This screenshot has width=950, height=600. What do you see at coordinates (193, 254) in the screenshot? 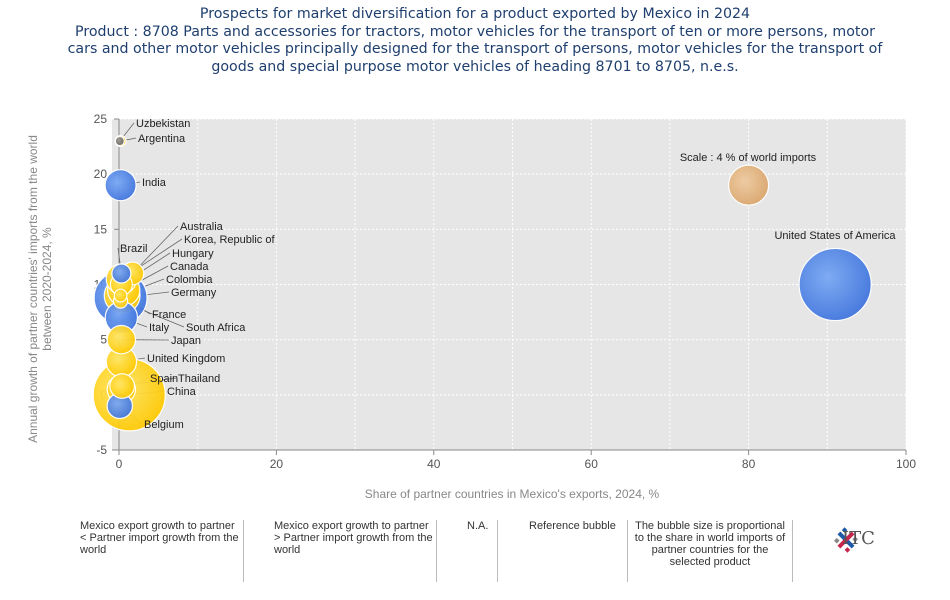
I see `bubble-label: Hungary` at bounding box center [193, 254].